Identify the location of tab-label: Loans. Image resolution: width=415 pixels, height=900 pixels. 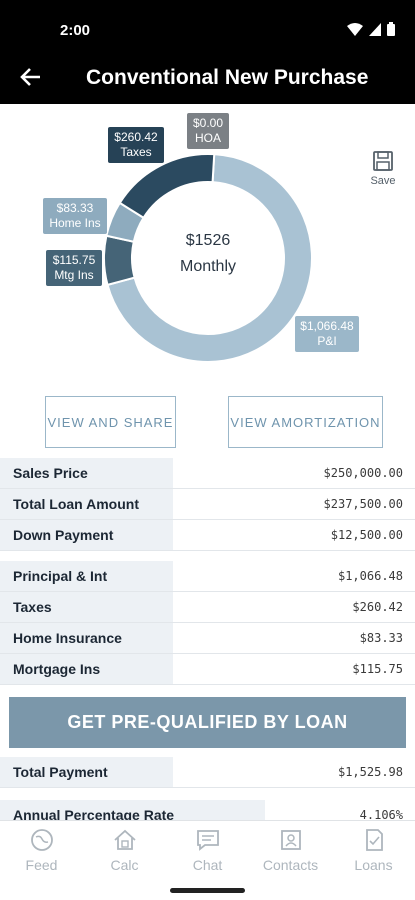
(373, 865).